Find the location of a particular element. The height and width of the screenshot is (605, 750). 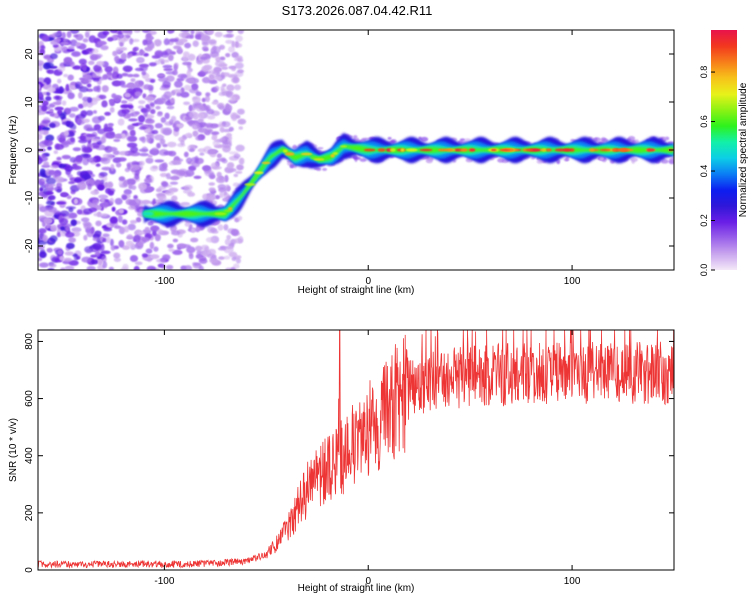

colorbar-ticks: 0.0 0.2 0.4 0.6 0.8 is located at coordinates (707, 171).